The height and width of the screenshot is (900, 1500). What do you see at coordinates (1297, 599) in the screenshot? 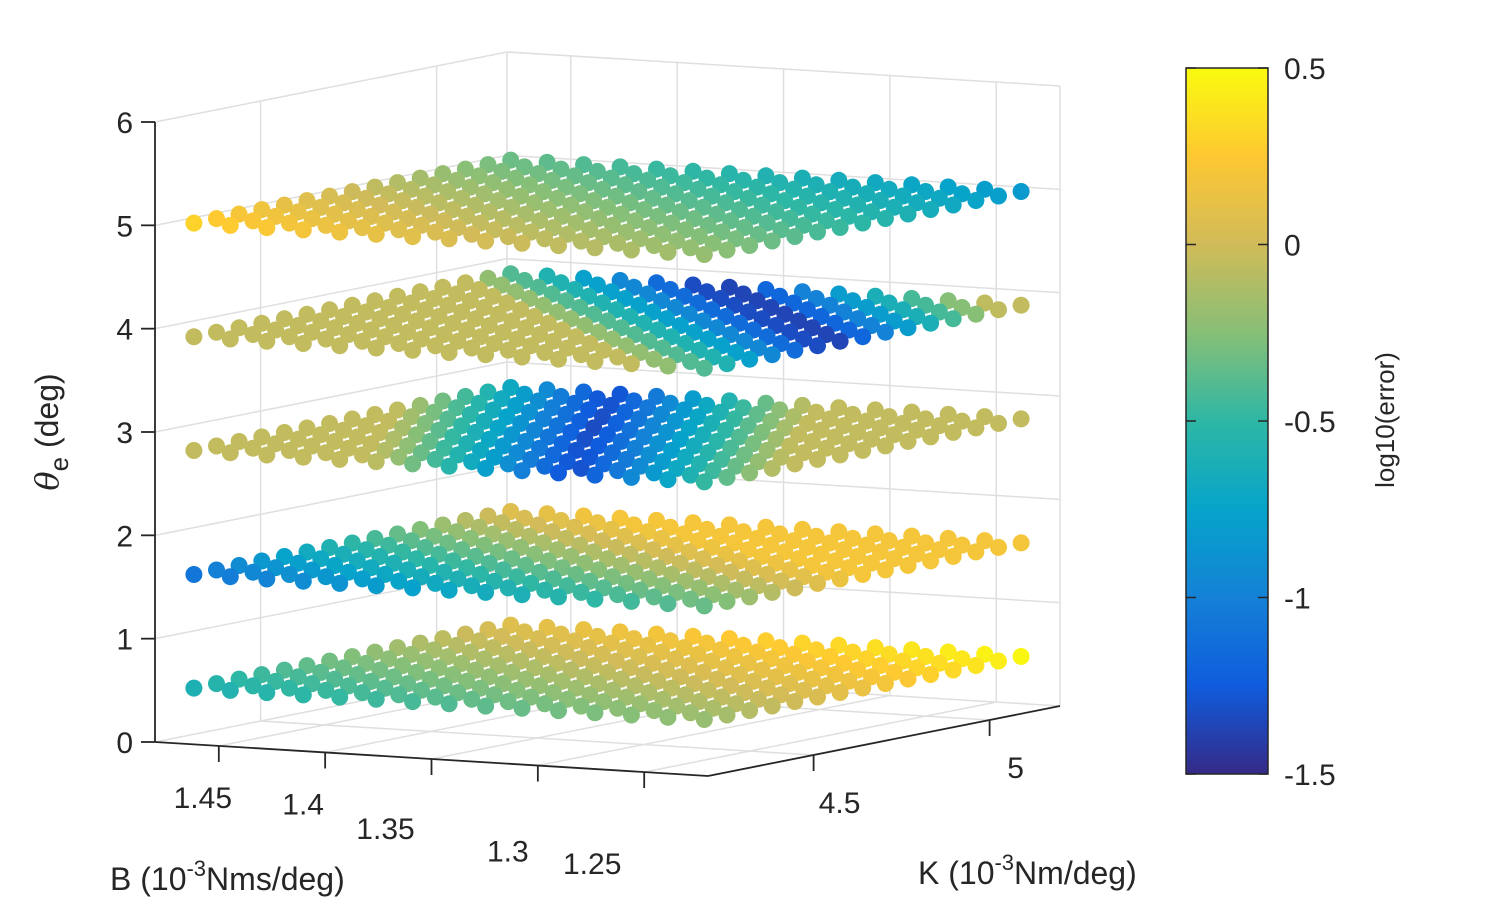
I see `colorbar-tick-label: -1` at bounding box center [1297, 599].